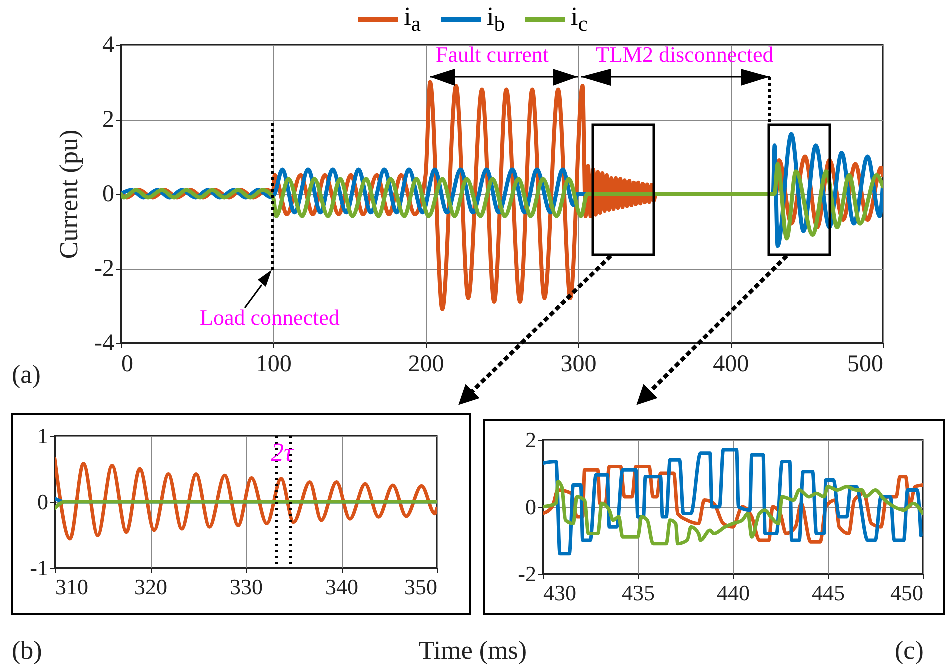  I want to click on x-tick-label: 400, so click(731, 365).